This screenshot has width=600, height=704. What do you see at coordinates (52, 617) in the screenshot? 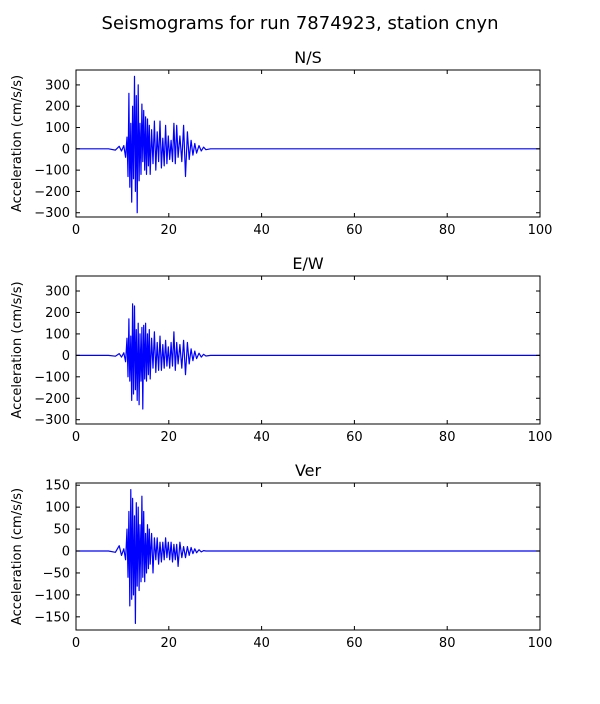
I see `y-tick-label: −150` at bounding box center [52, 617].